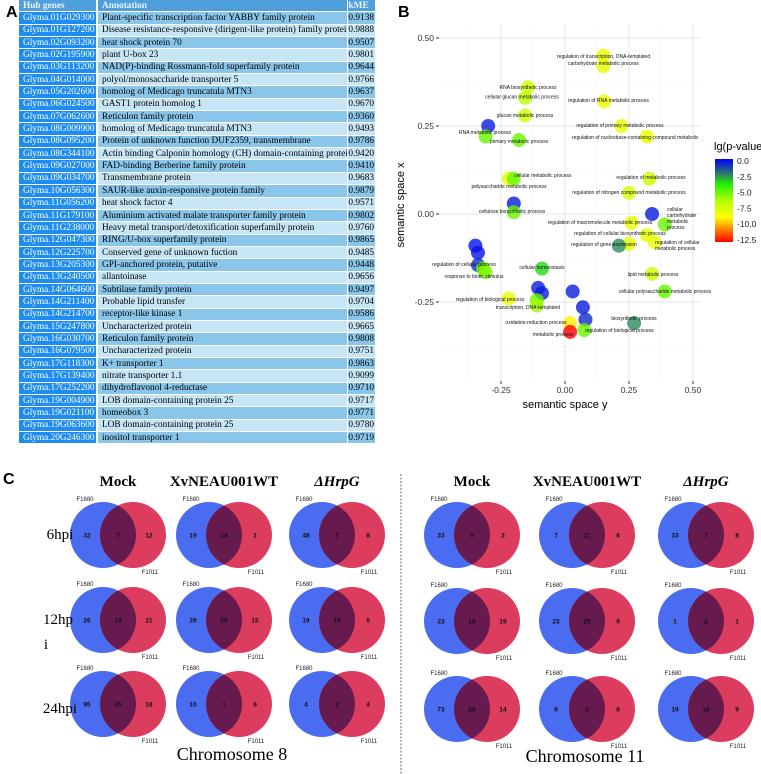 This screenshot has height=774, width=761. I want to click on annotation-cell: allantoinase, so click(221, 277).